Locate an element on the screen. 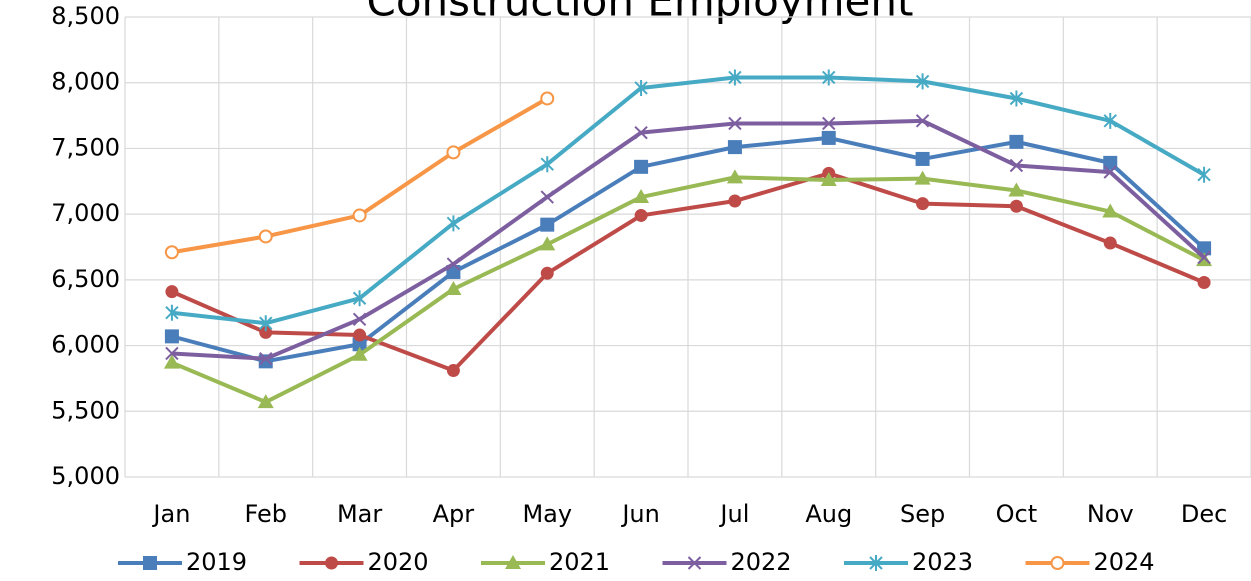 Image resolution: width=1251 pixels, height=581 pixels. x-tick-label: Sep is located at coordinates (922, 514).